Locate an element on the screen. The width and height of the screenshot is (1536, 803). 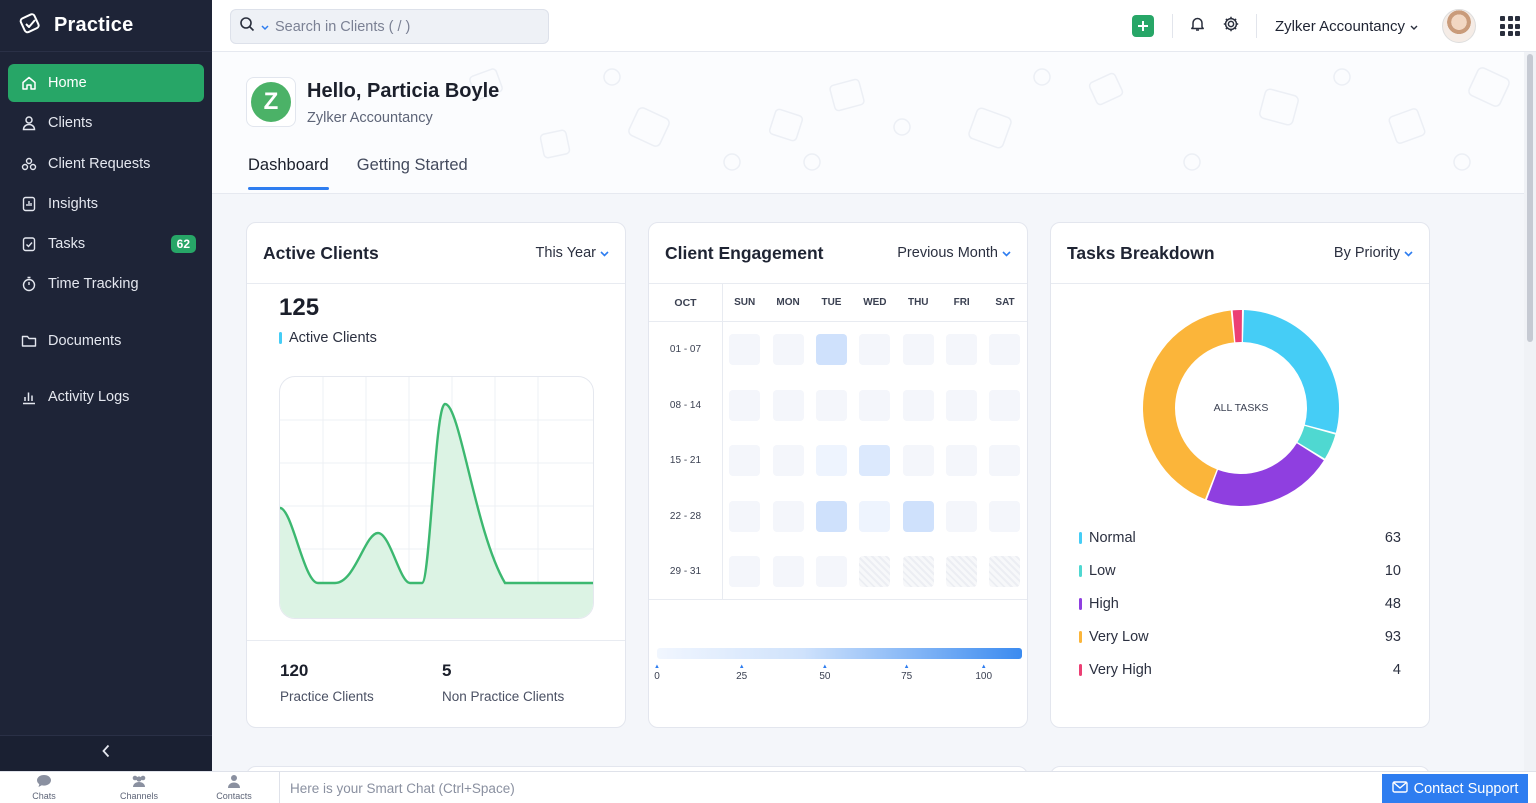
period-filter-dropdown: Previous Month is located at coordinates (954, 253).